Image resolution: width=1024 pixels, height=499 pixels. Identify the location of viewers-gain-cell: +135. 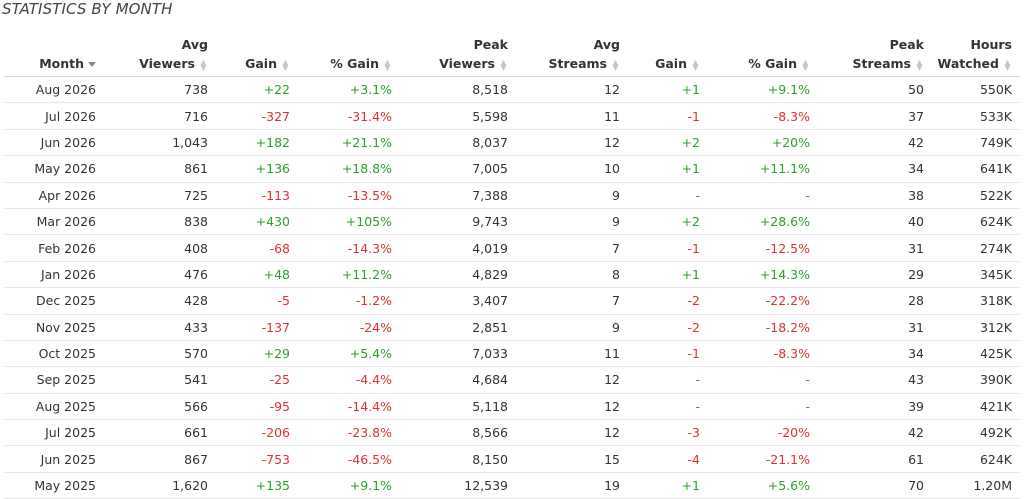
(257, 485).